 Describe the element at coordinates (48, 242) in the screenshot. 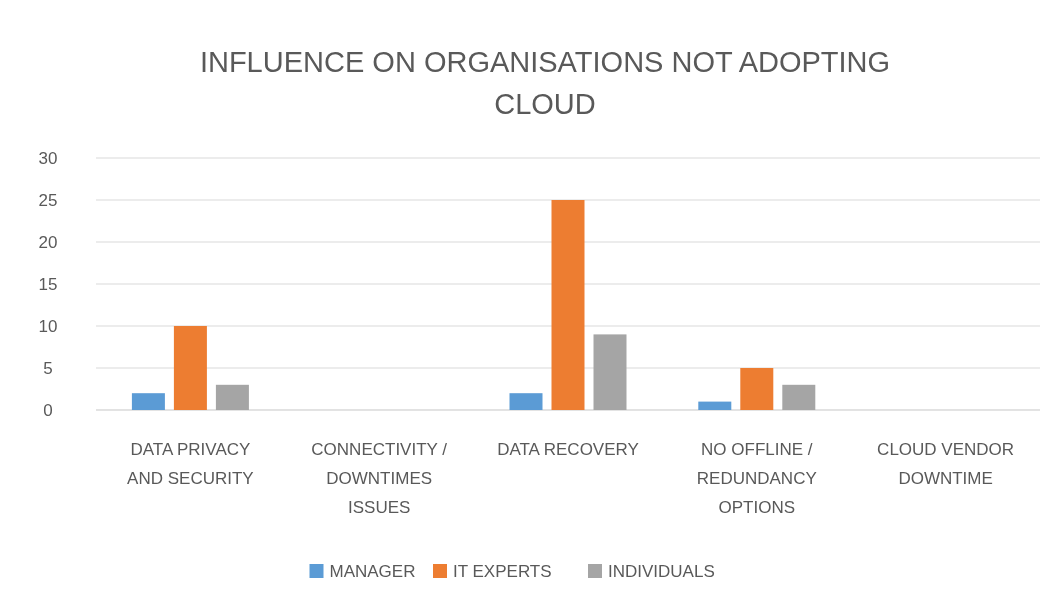

I see `y-tick-label: 20` at that location.